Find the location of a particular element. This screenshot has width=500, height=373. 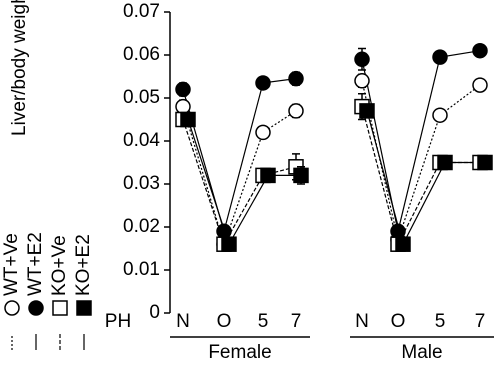

y-tick-label: 0.06 is located at coordinates (141, 54).